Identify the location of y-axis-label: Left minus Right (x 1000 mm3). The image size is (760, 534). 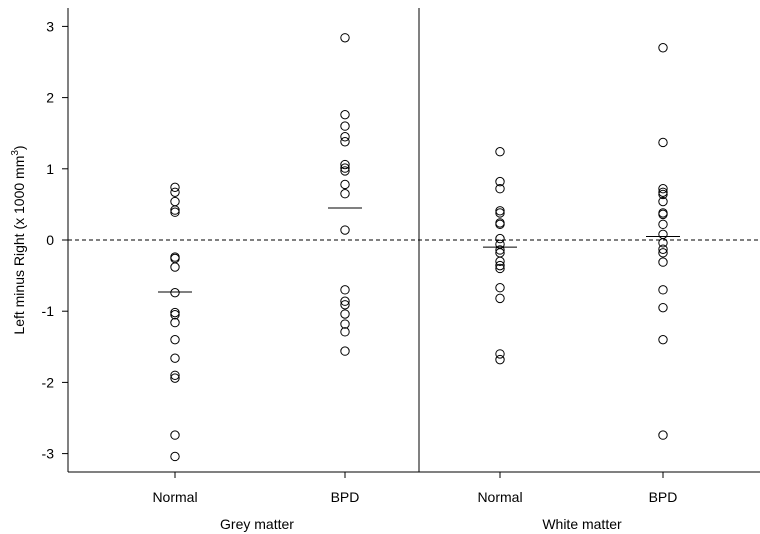
(18, 239).